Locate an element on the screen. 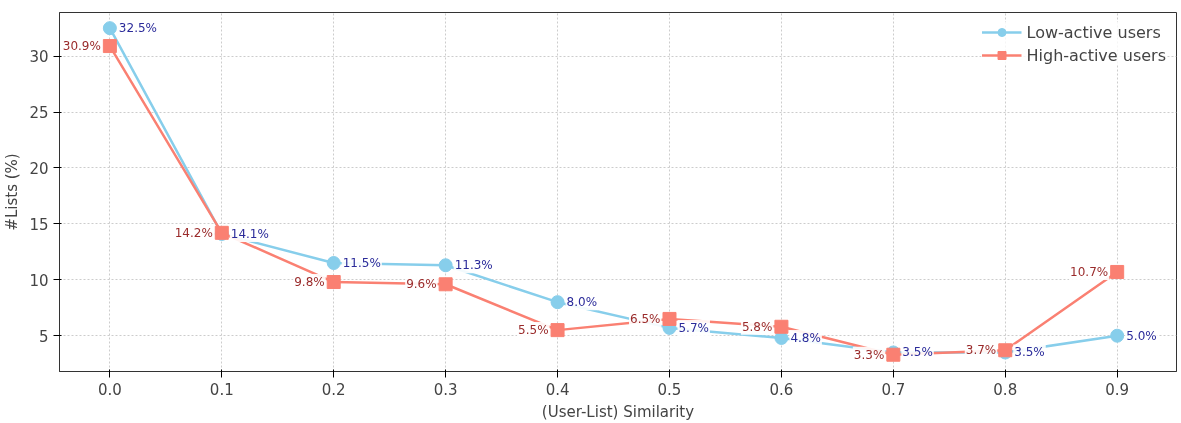 The width and height of the screenshot is (1181, 423). y-tick-label: 25 is located at coordinates (39, 113).